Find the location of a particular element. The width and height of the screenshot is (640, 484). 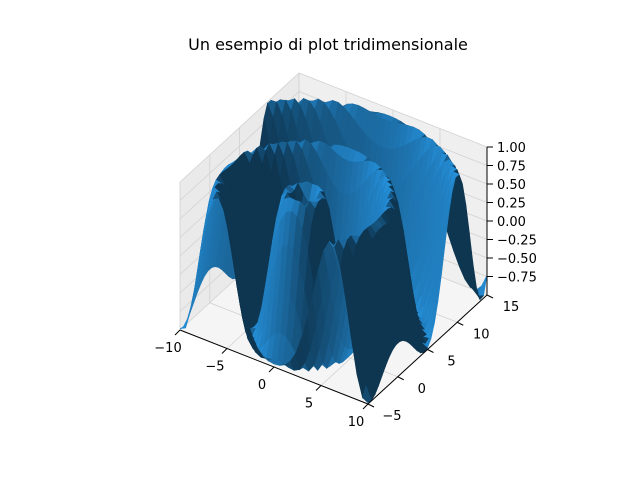

x-tick-label: 0 is located at coordinates (262, 385).